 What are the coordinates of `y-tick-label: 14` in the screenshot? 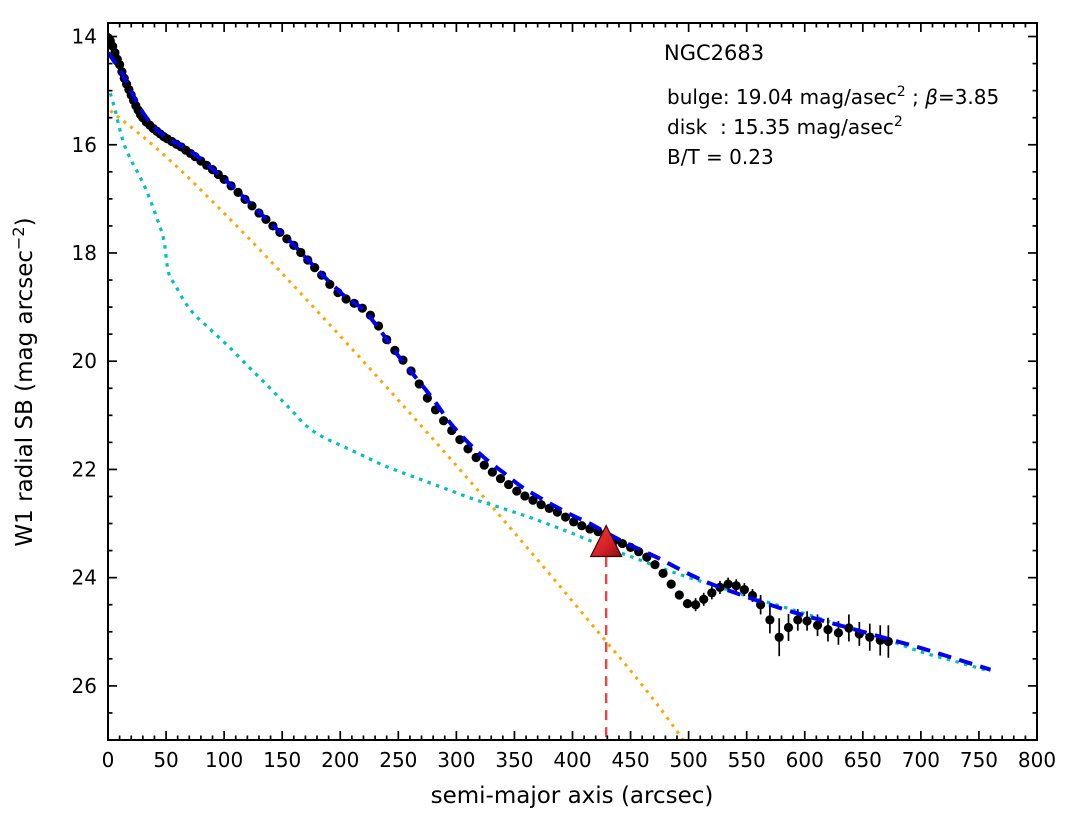 It's located at (84, 37).